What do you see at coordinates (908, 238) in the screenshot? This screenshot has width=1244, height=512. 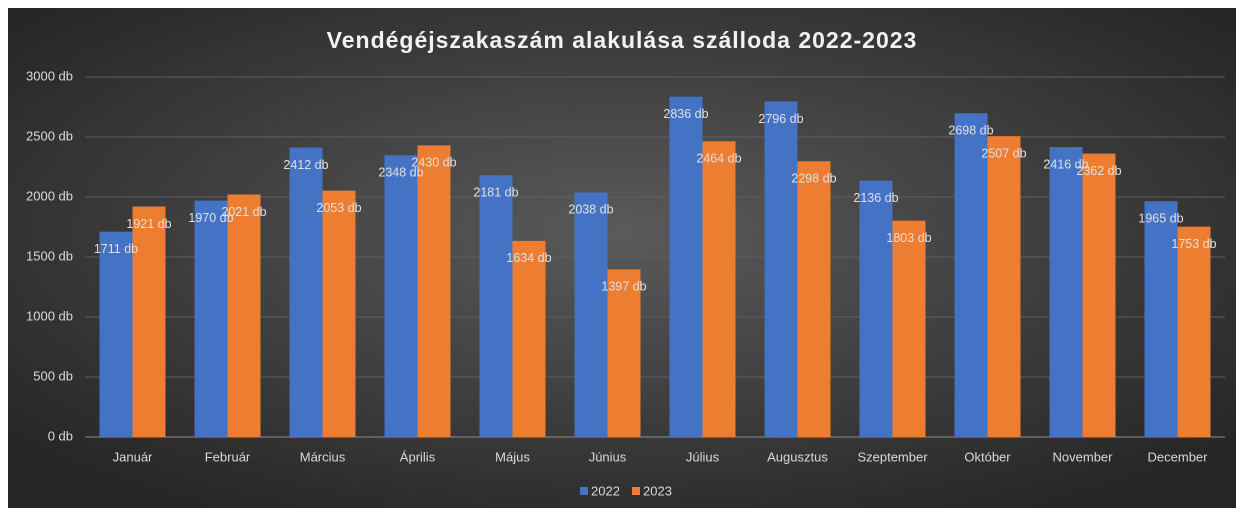 I see `value-label: 1803 db` at bounding box center [908, 238].